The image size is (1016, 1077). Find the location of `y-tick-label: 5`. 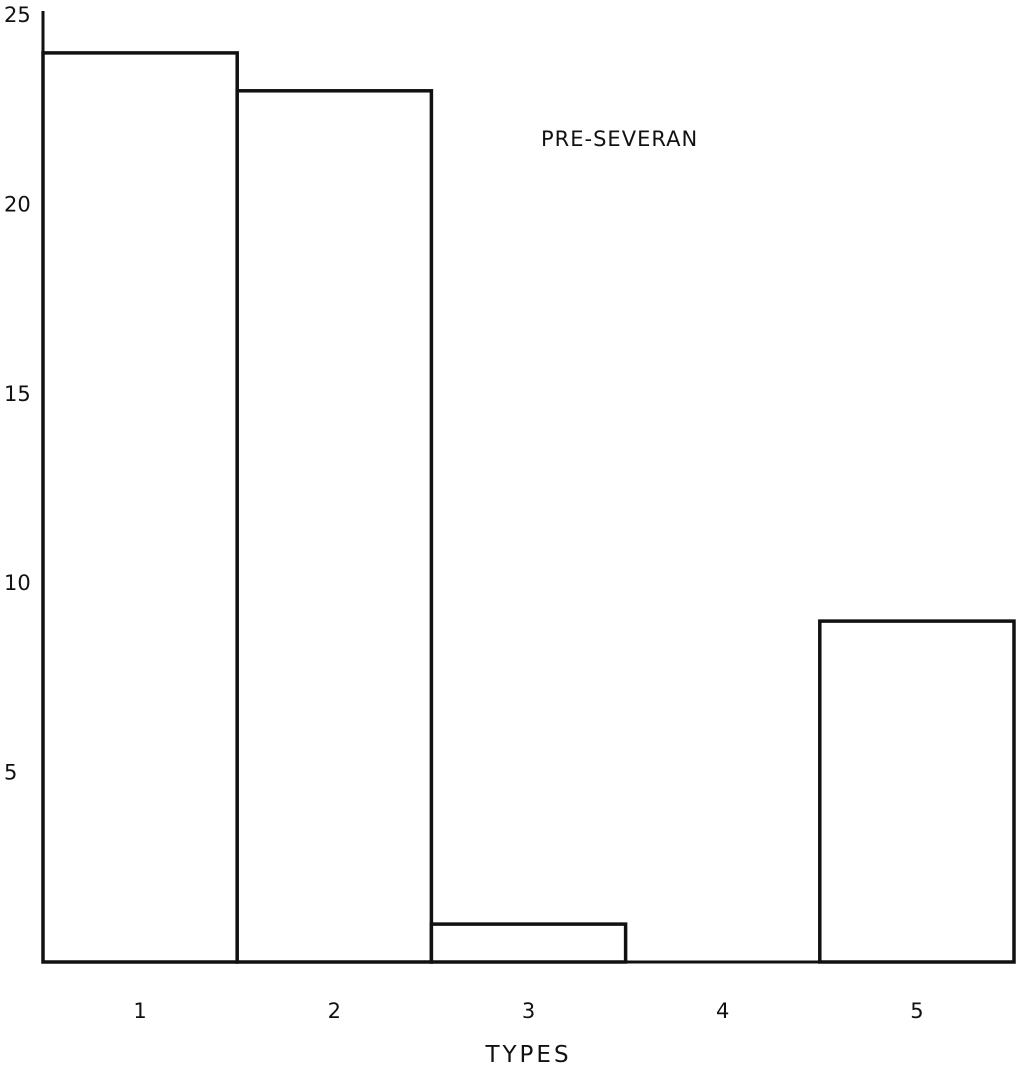

y-tick-label: 5 is located at coordinates (10, 773).